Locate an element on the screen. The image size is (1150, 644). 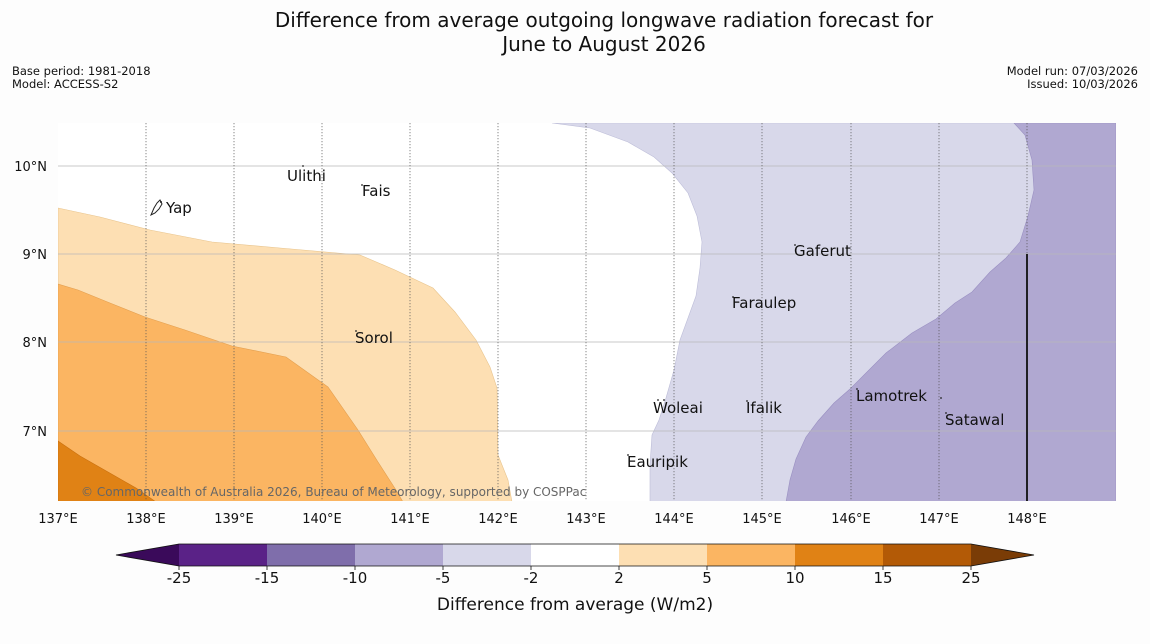
colorbar-tick-15: 15 is located at coordinates (882, 578).